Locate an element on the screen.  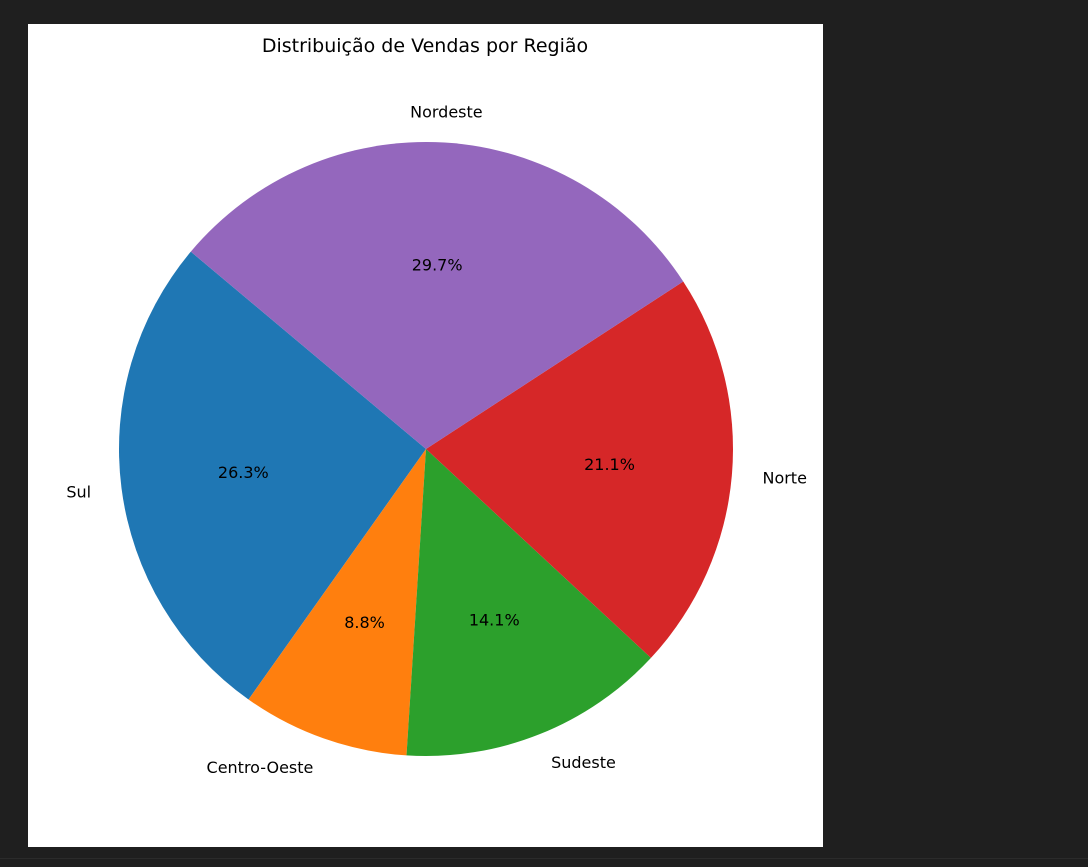
pie-pct-label-nordeste: 29.7% is located at coordinates (437, 265).